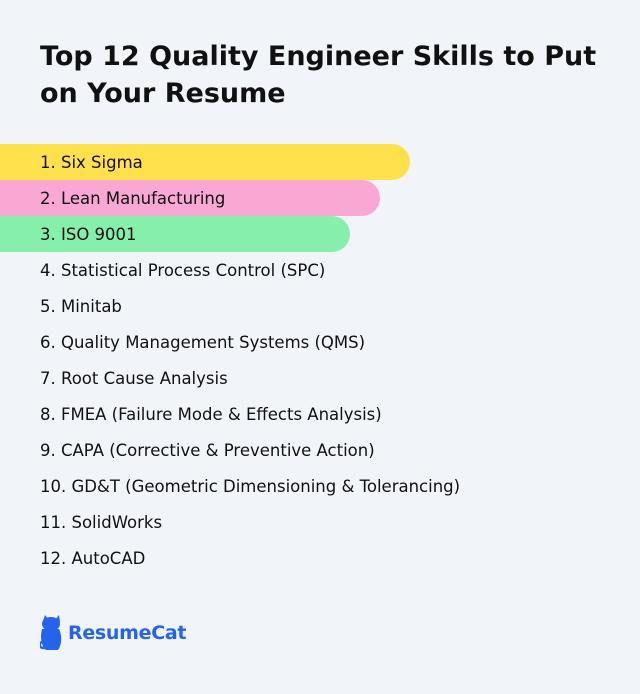 The image size is (640, 694). What do you see at coordinates (175, 234) in the screenshot?
I see `skill-item-3: 3. ISO 9001` at bounding box center [175, 234].